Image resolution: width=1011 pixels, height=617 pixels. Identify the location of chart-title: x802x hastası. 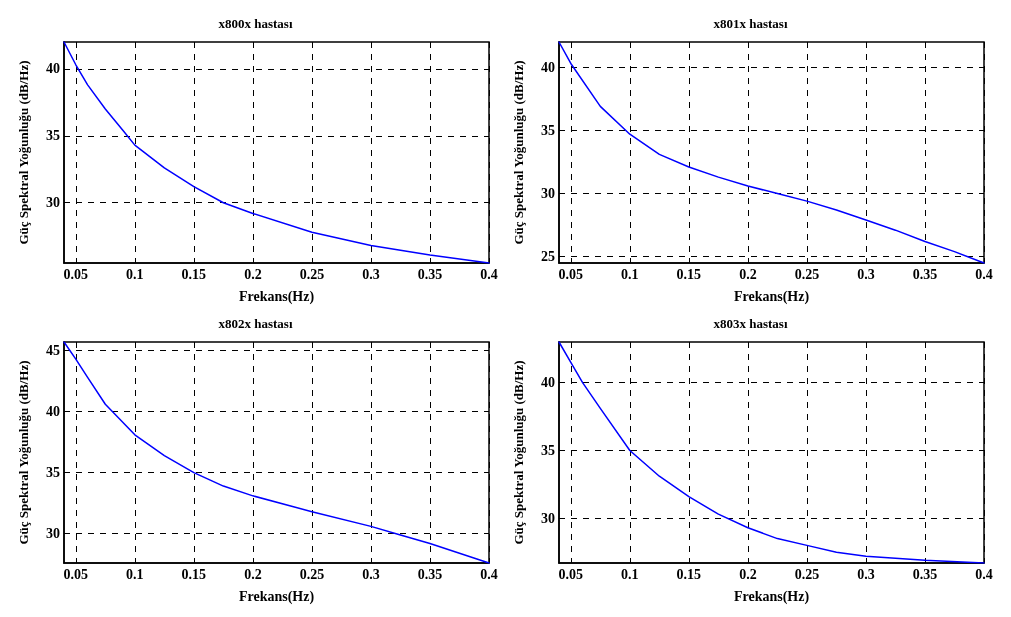
(255, 323).